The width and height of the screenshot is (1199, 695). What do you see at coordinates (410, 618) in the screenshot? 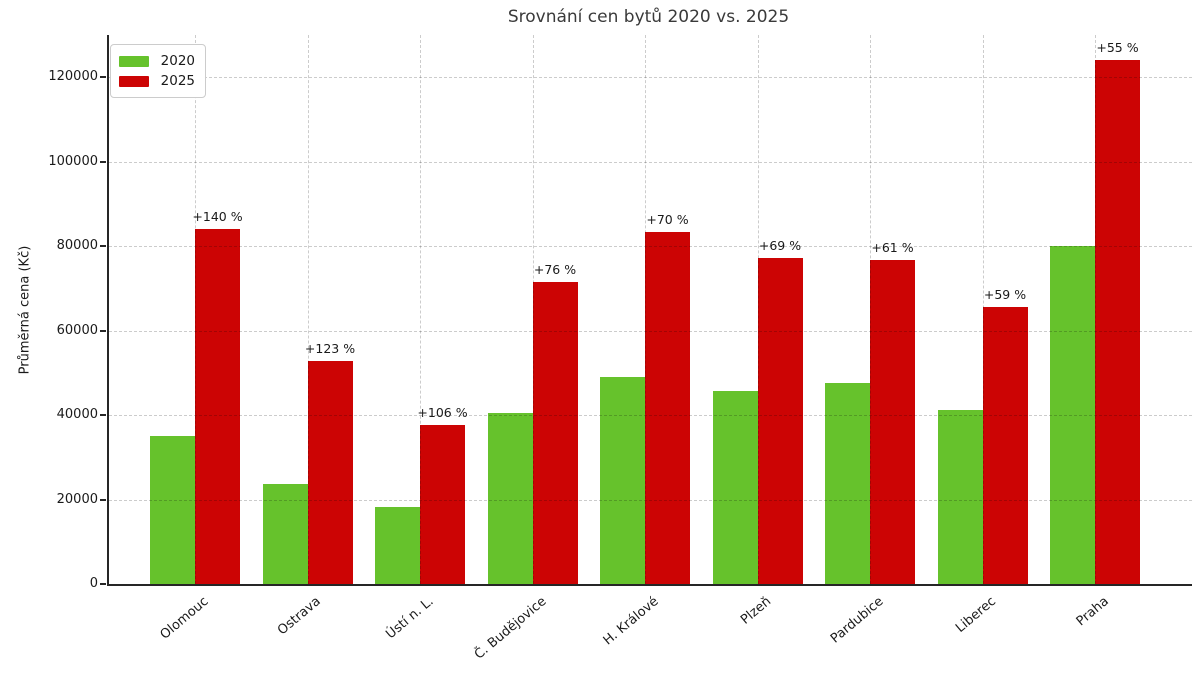
I see `x-tick-label-st-n-l: Ústí n. L.` at bounding box center [410, 618].